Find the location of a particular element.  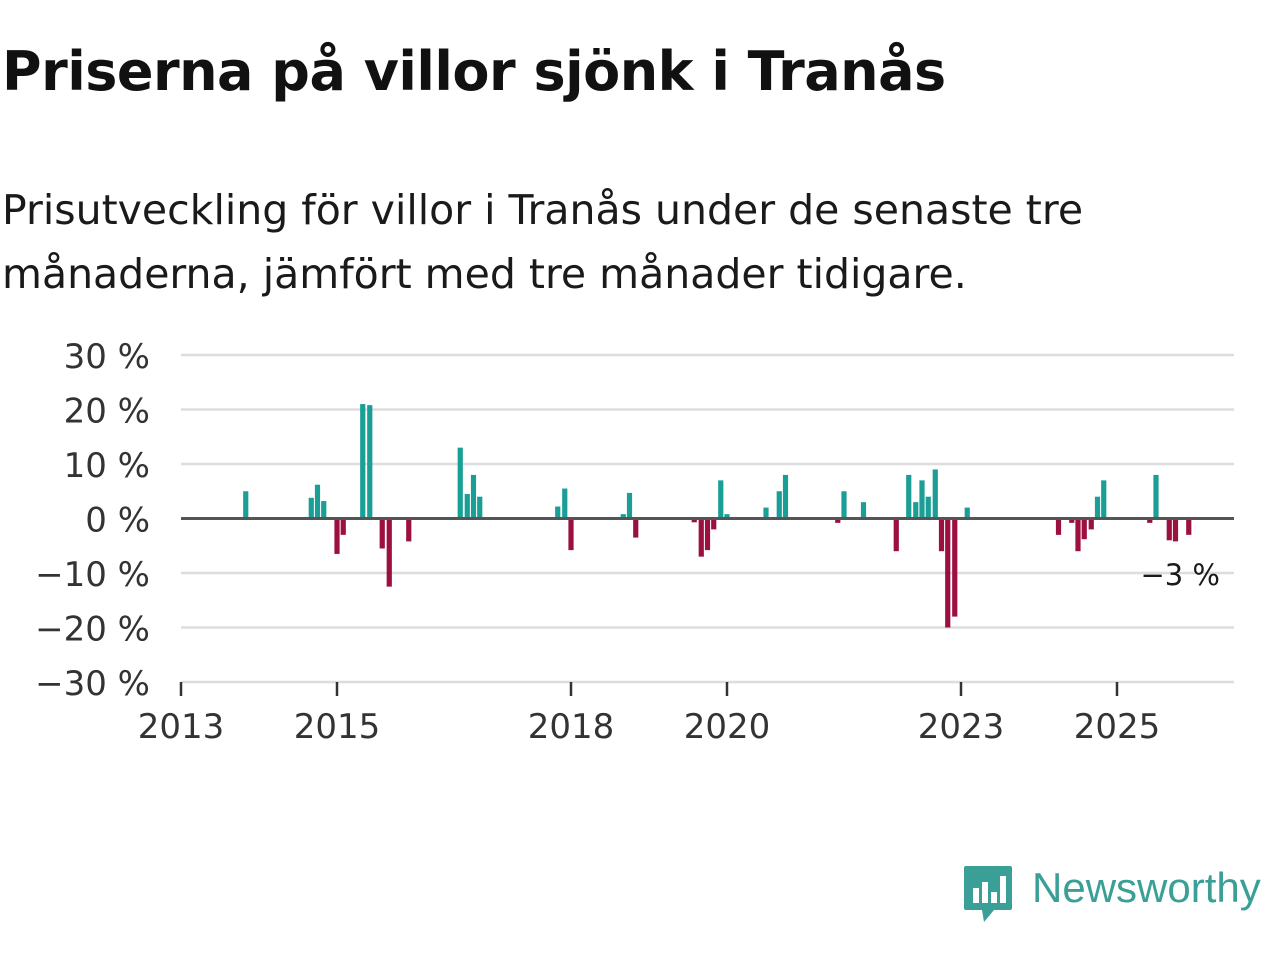

x-tick-label: 2015 is located at coordinates (337, 727).